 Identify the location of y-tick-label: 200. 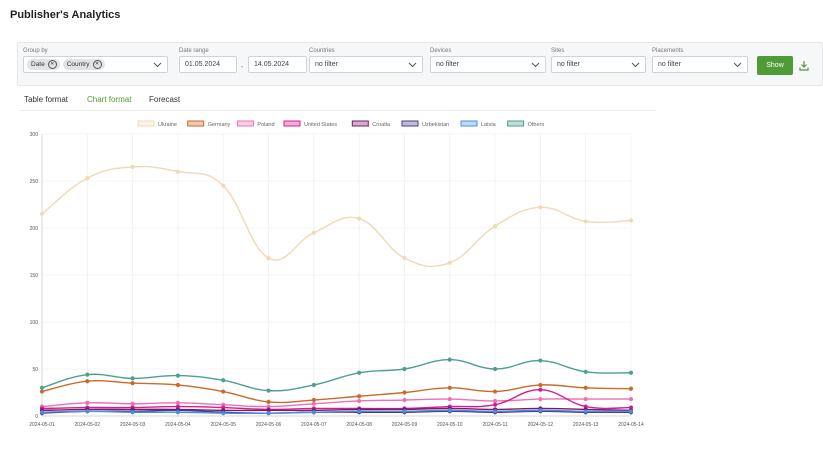
(34, 229).